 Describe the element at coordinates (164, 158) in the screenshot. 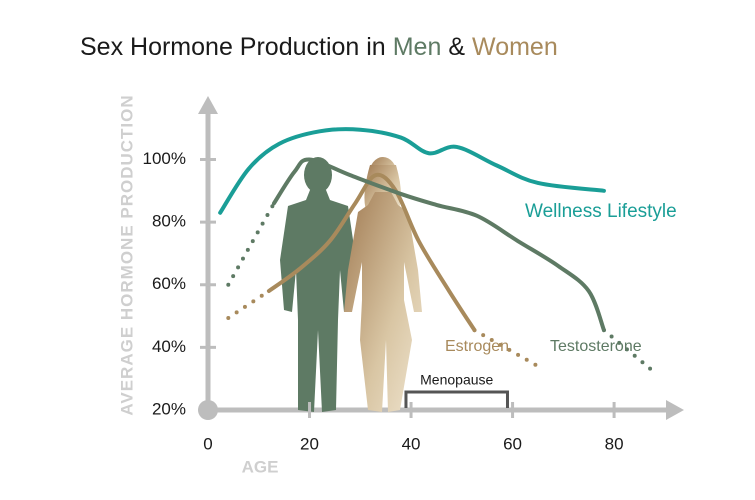

I see `y-tick-label: 100%` at that location.